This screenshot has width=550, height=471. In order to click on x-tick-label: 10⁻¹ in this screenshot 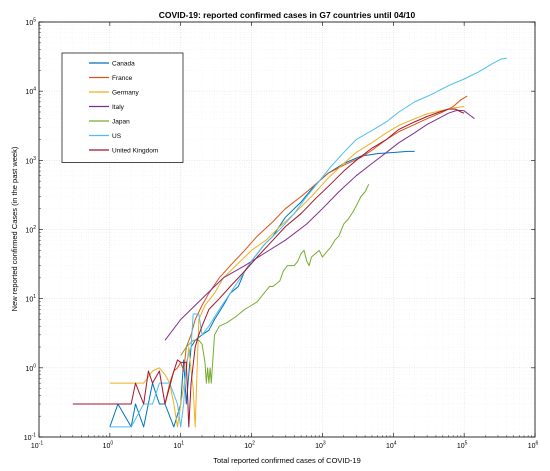, I will do `click(37, 446)`.